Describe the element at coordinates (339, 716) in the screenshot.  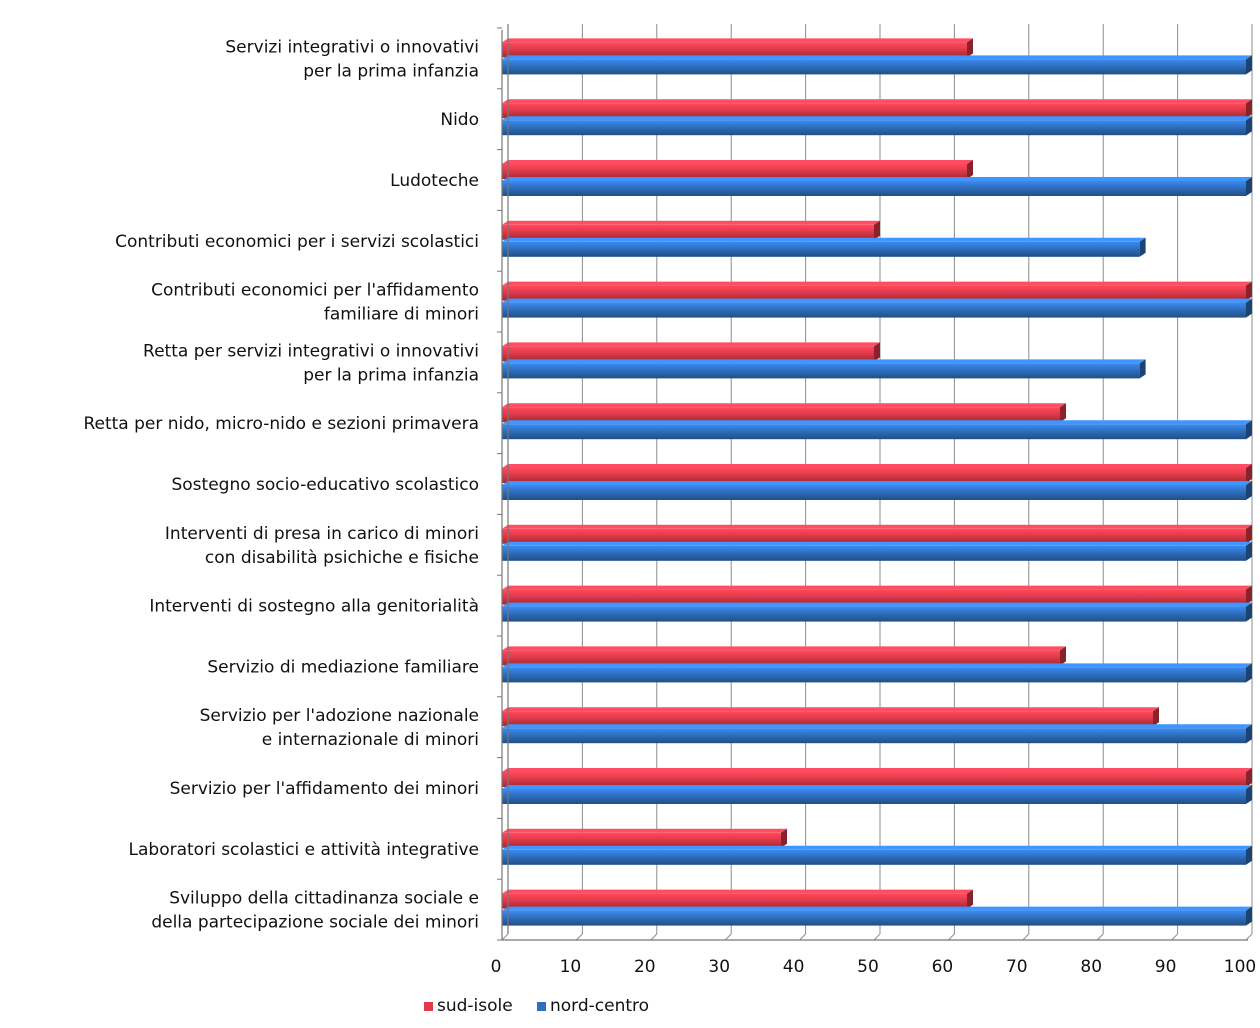
I see `category-label: Servizio per l'adozione nazionale` at that location.